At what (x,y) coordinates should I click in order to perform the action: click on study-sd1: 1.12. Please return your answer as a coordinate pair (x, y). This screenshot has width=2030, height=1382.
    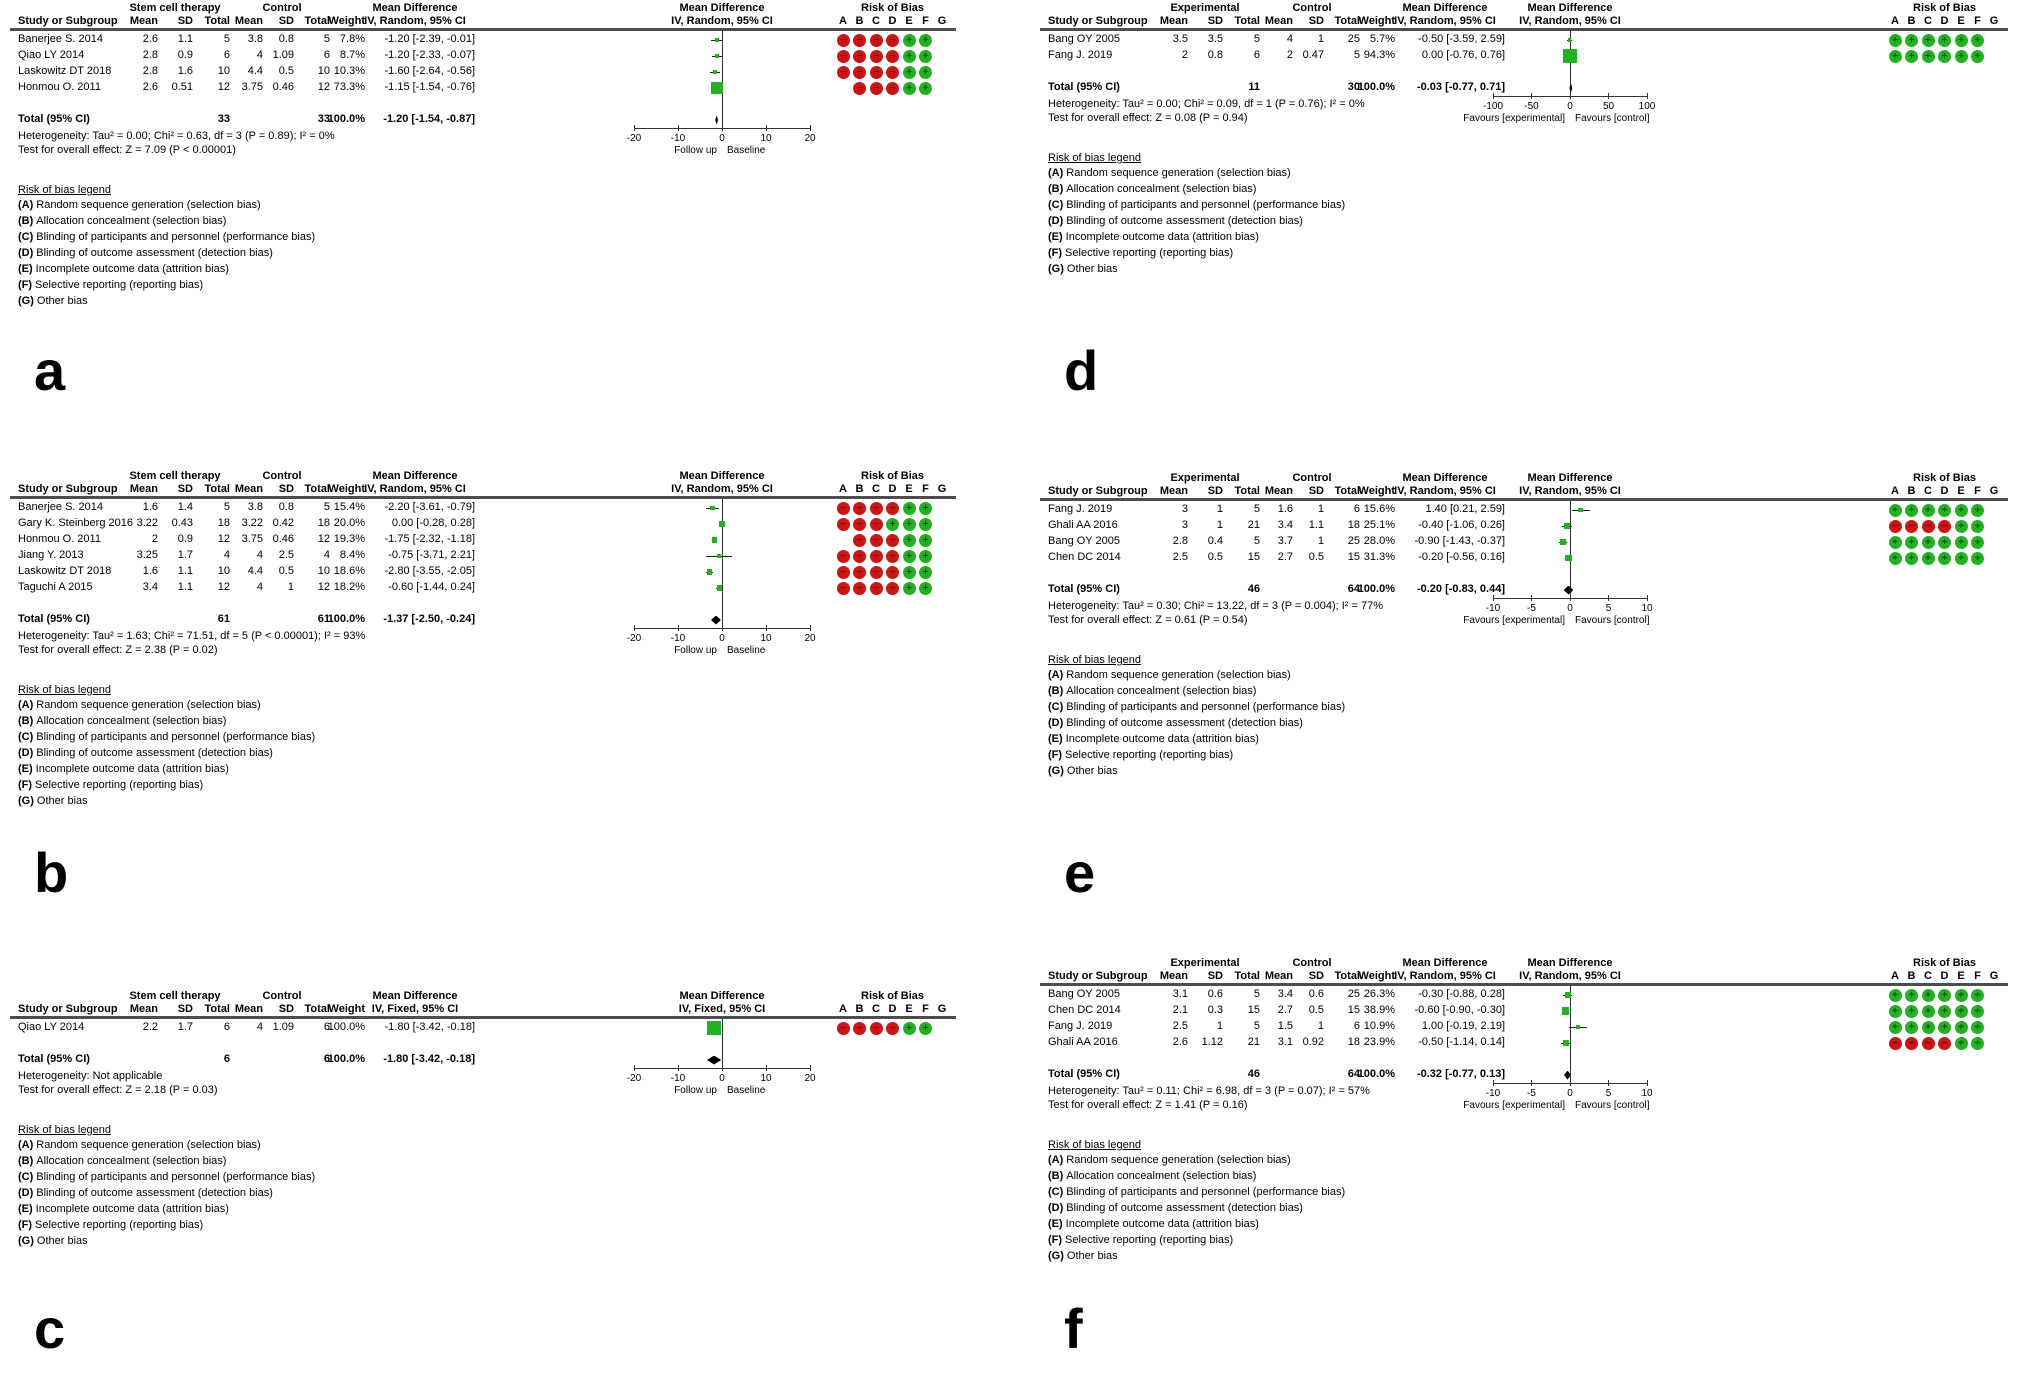
    Looking at the image, I should click on (1212, 1042).